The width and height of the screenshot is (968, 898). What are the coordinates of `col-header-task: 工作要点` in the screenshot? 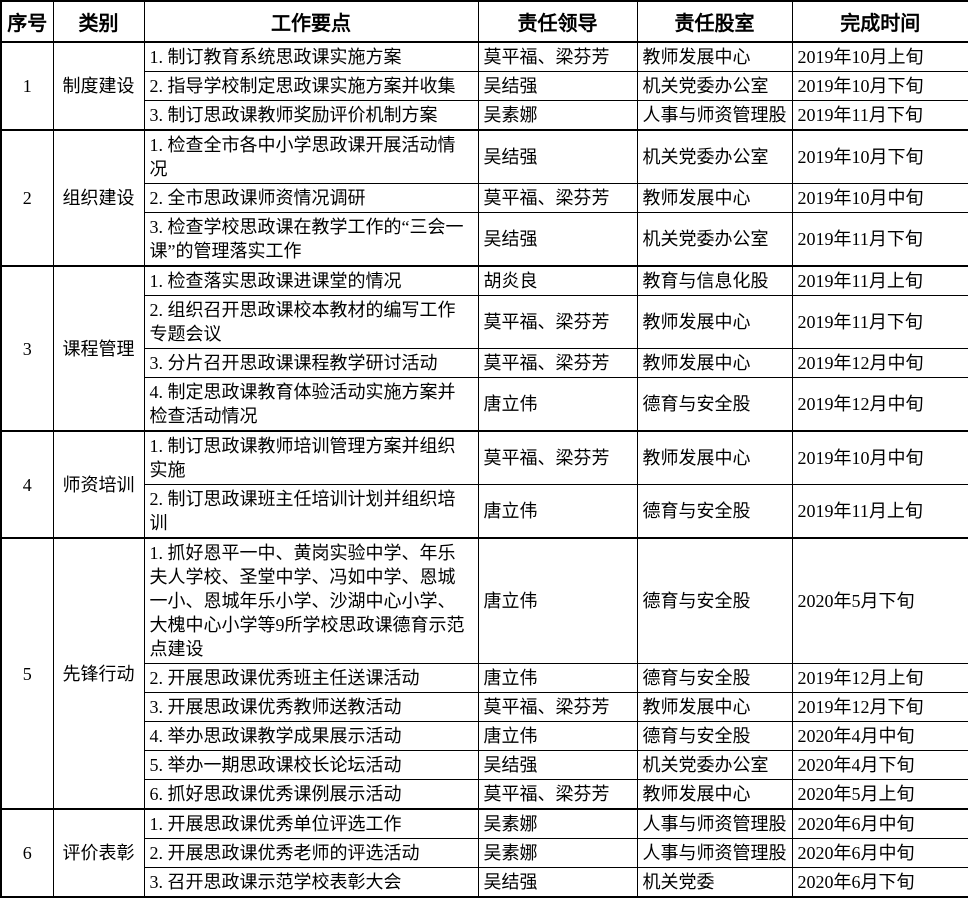 It's located at (311, 21).